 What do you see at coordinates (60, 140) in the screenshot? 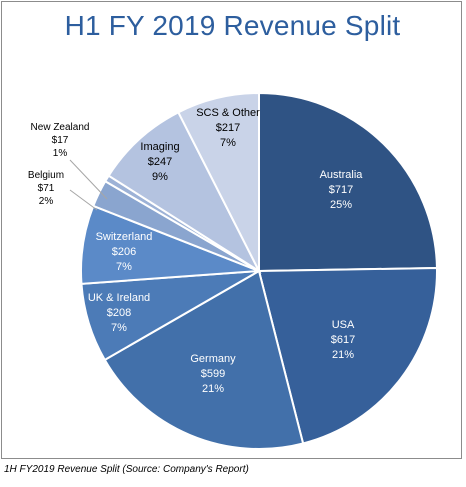
I see `slice-label-new-zealand: New Zealand $17 1%` at bounding box center [60, 140].